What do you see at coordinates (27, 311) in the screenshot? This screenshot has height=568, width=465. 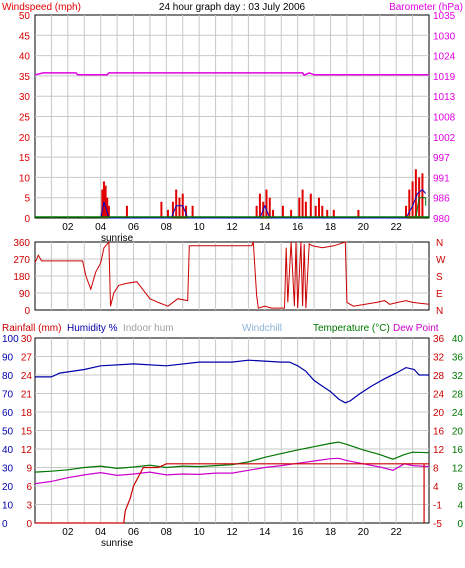 I see `direction-tick-label: 0` at bounding box center [27, 311].